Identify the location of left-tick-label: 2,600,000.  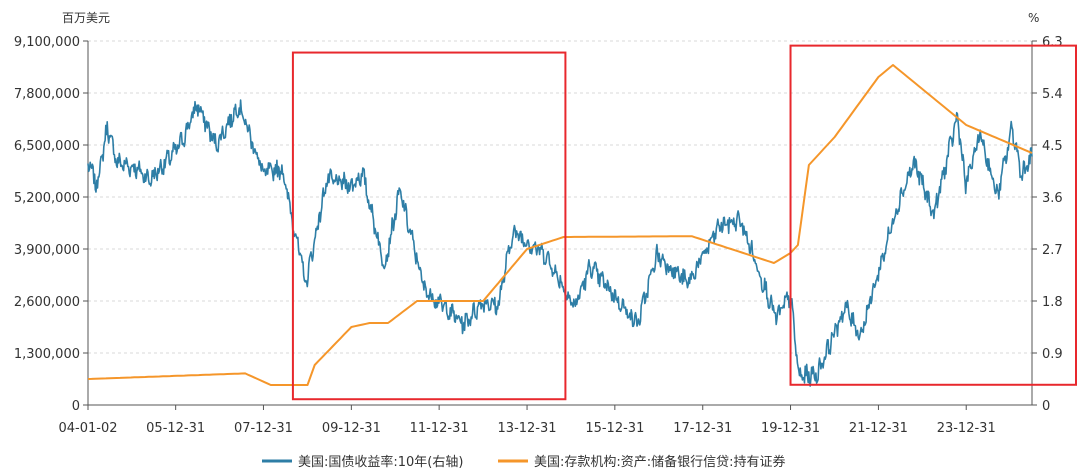
(47, 302).